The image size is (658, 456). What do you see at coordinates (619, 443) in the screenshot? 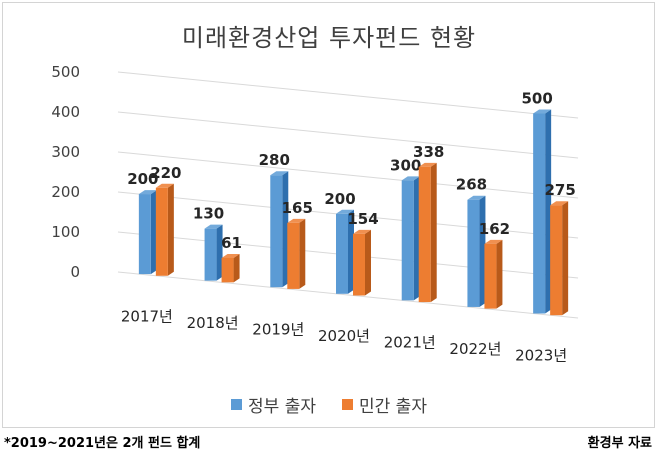
I see `source-note: 환경부 자료` at bounding box center [619, 443].